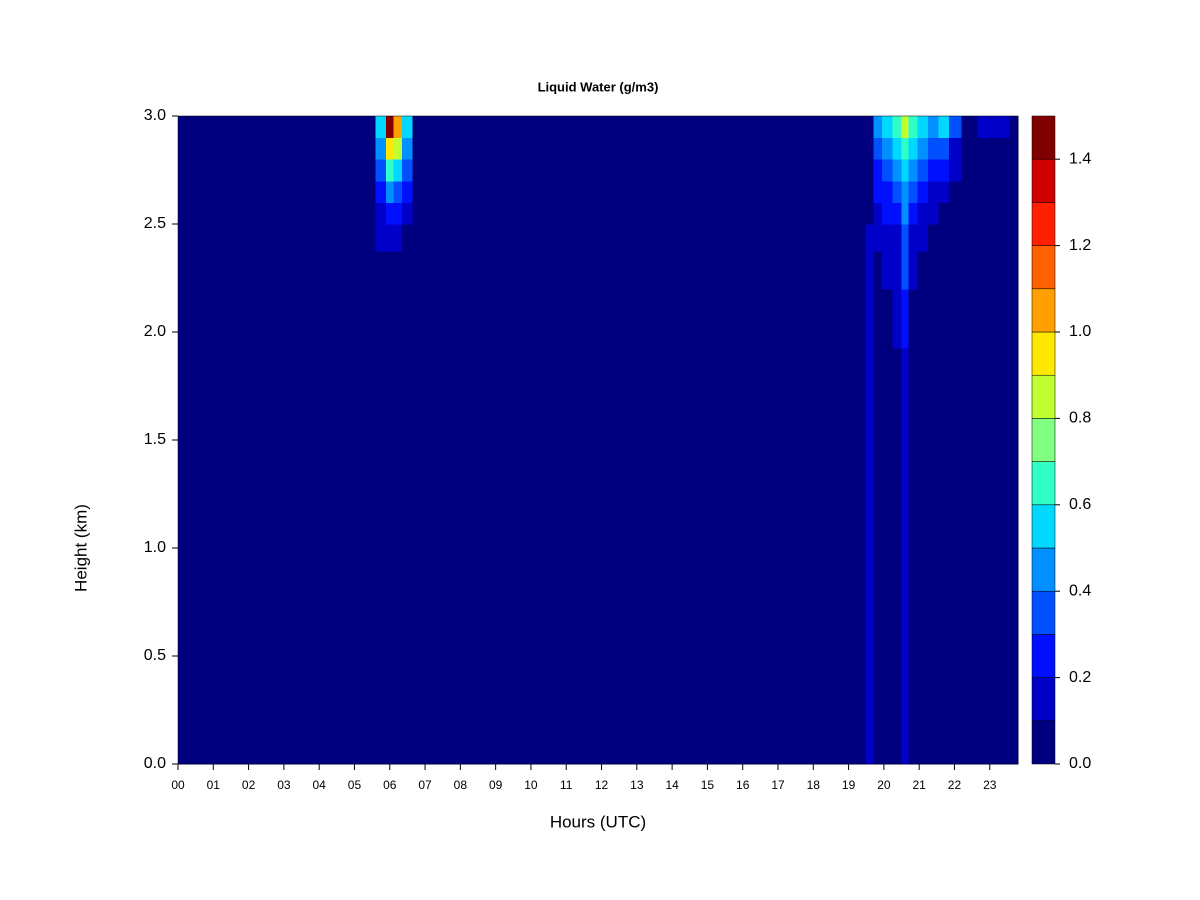  What do you see at coordinates (1080, 763) in the screenshot?
I see `colorbar-tick-label: 0.0` at bounding box center [1080, 763].